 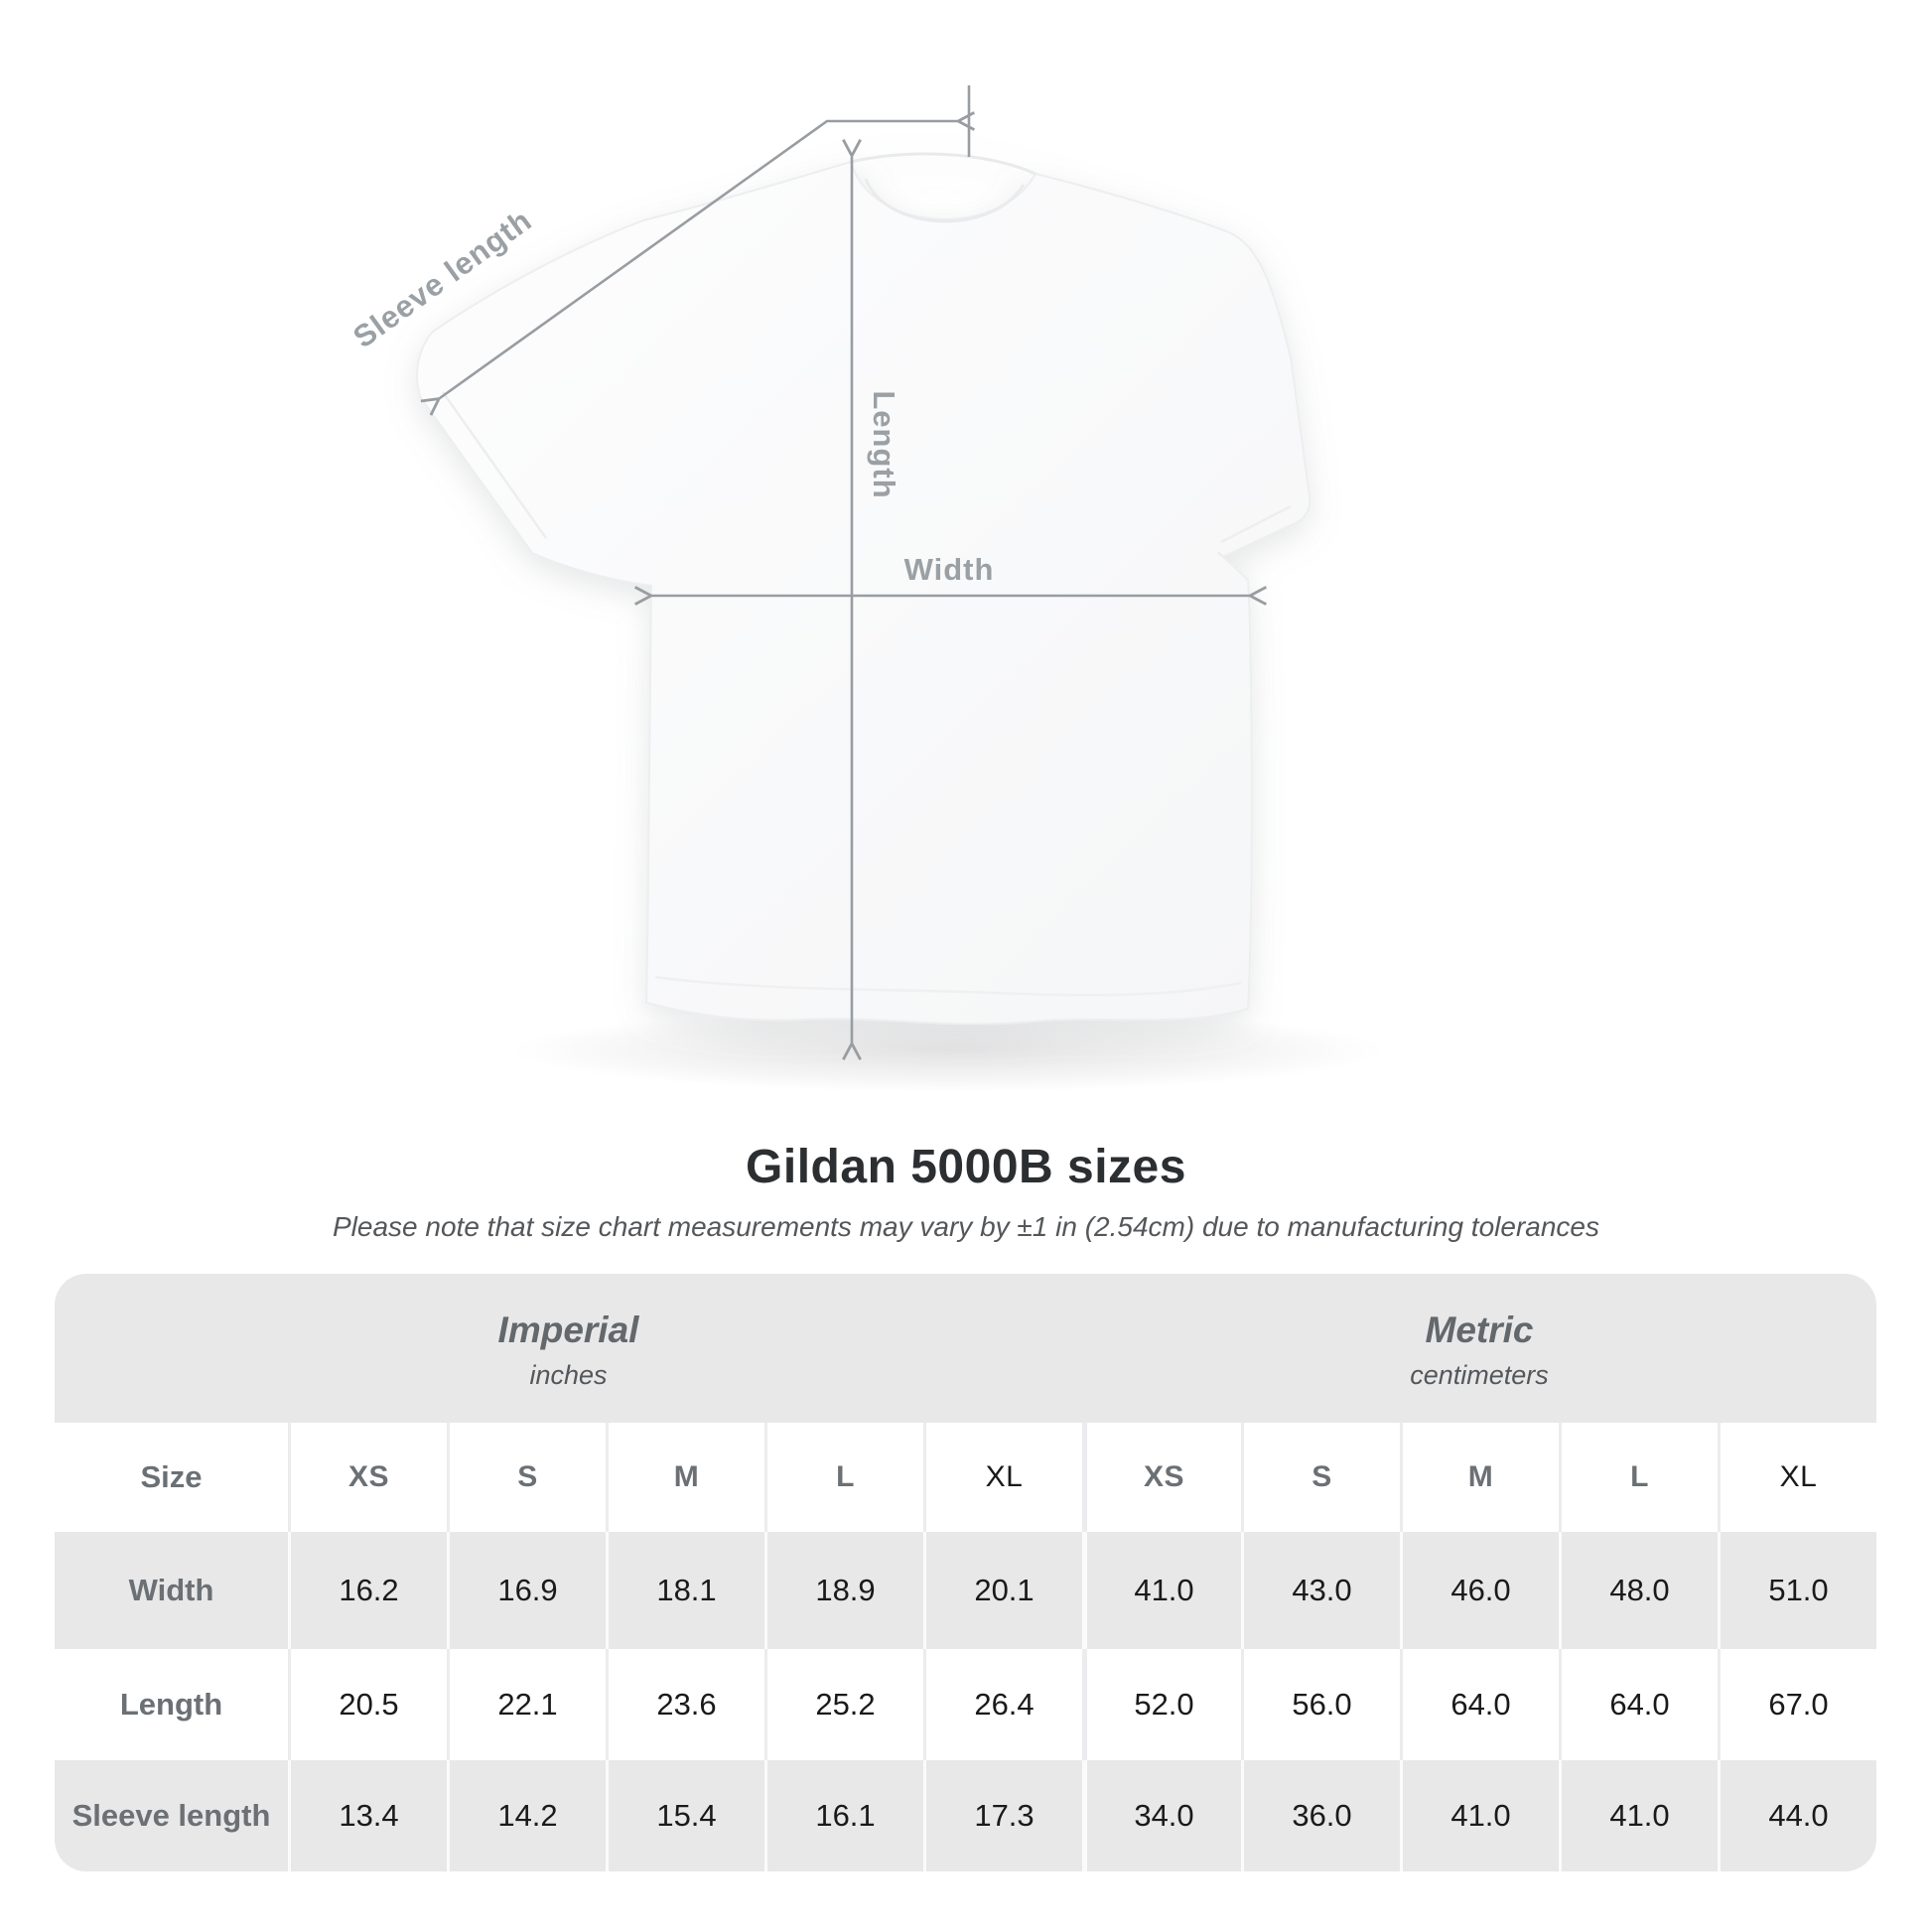 What do you see at coordinates (1003, 1705) in the screenshot?
I see `length-imperial-xl: 26.4` at bounding box center [1003, 1705].